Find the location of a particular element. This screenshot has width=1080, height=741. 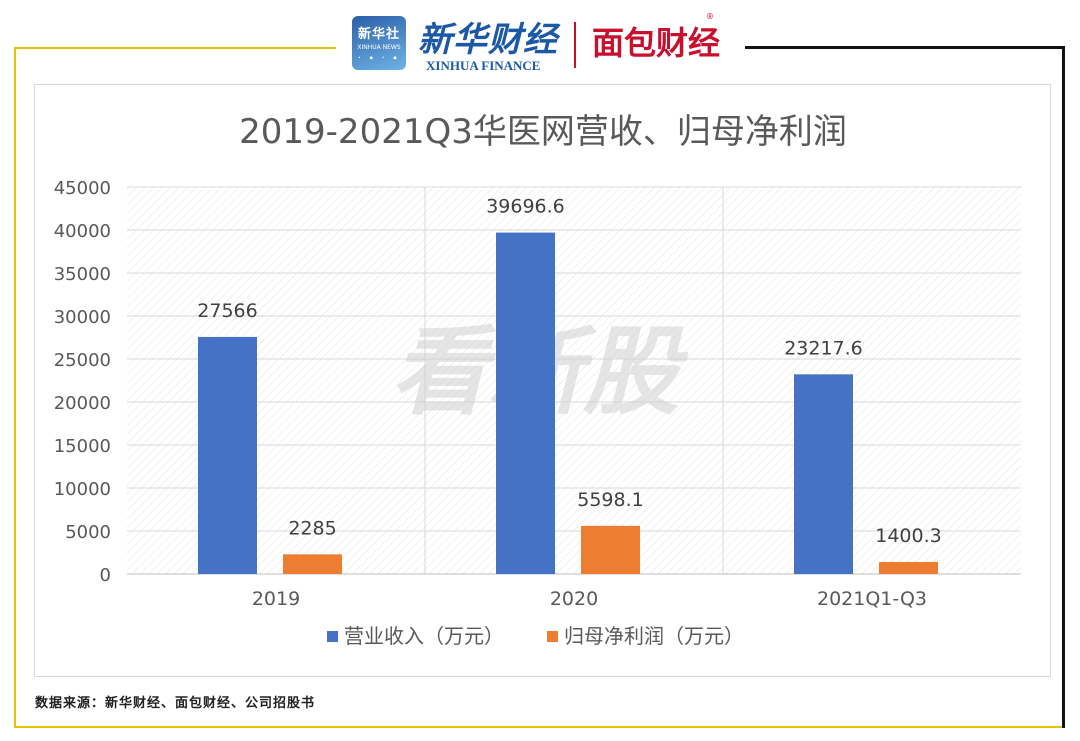

brand-name-en: XINHUA FINANCE is located at coordinates (483, 65).